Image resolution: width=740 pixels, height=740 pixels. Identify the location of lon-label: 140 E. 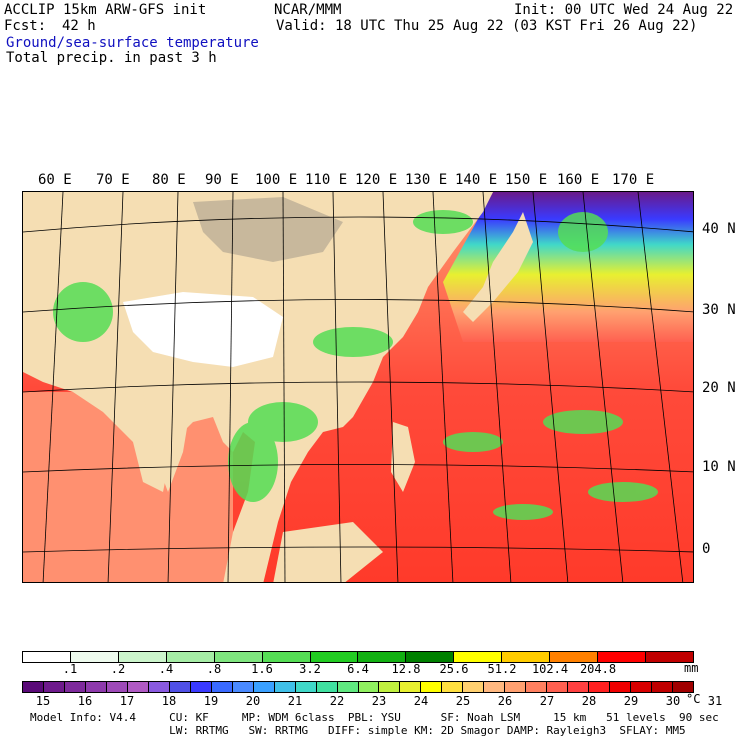
(476, 180).